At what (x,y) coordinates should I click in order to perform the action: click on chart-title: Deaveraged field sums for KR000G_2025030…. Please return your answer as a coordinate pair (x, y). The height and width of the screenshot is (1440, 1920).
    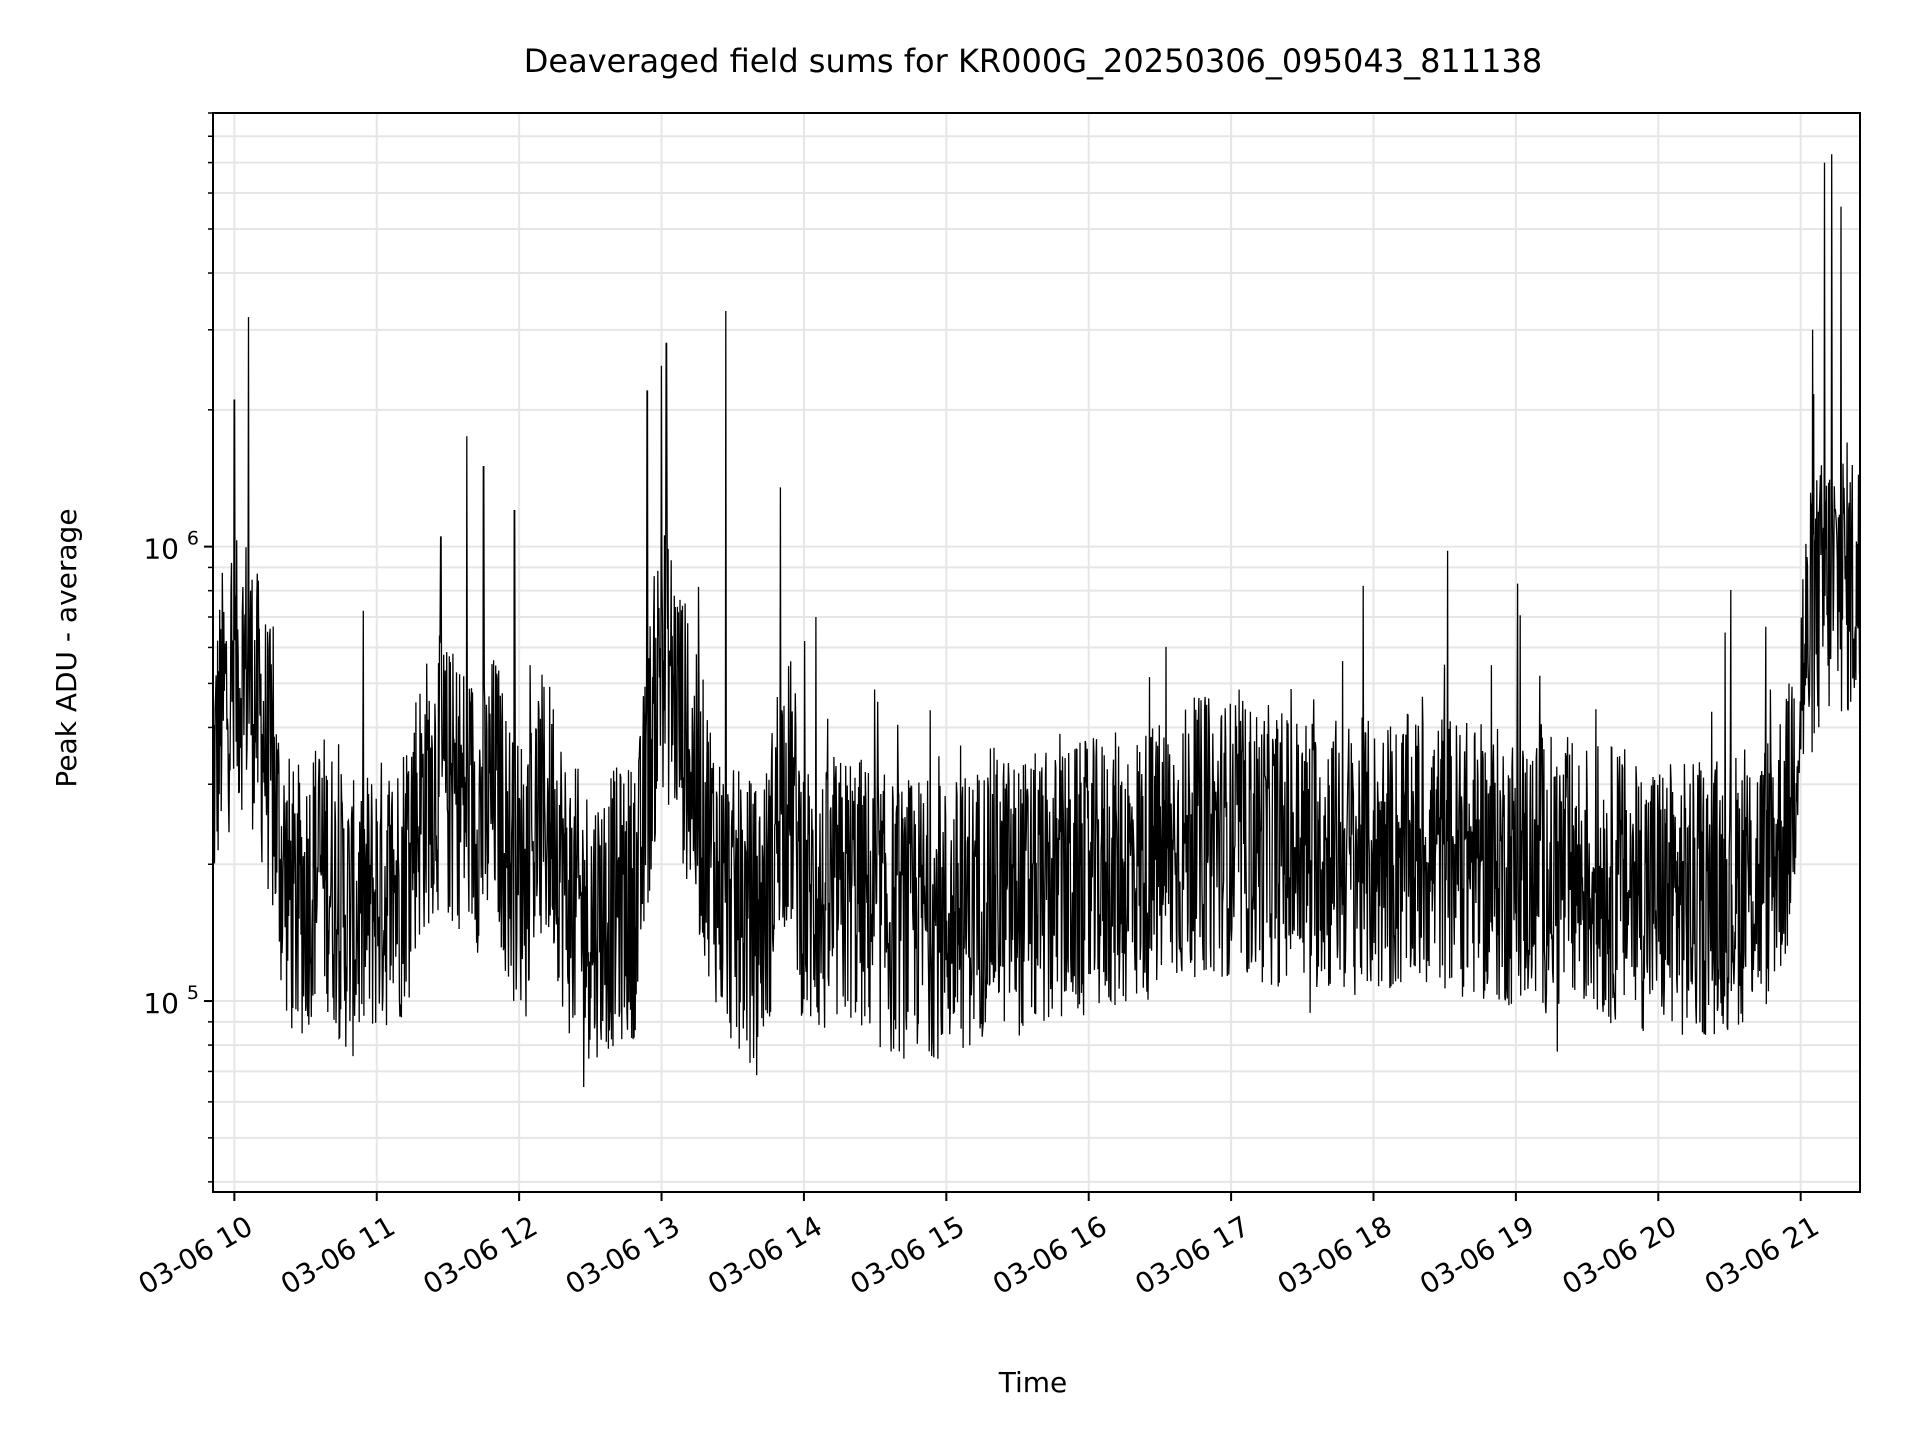
    Looking at the image, I should click on (1033, 61).